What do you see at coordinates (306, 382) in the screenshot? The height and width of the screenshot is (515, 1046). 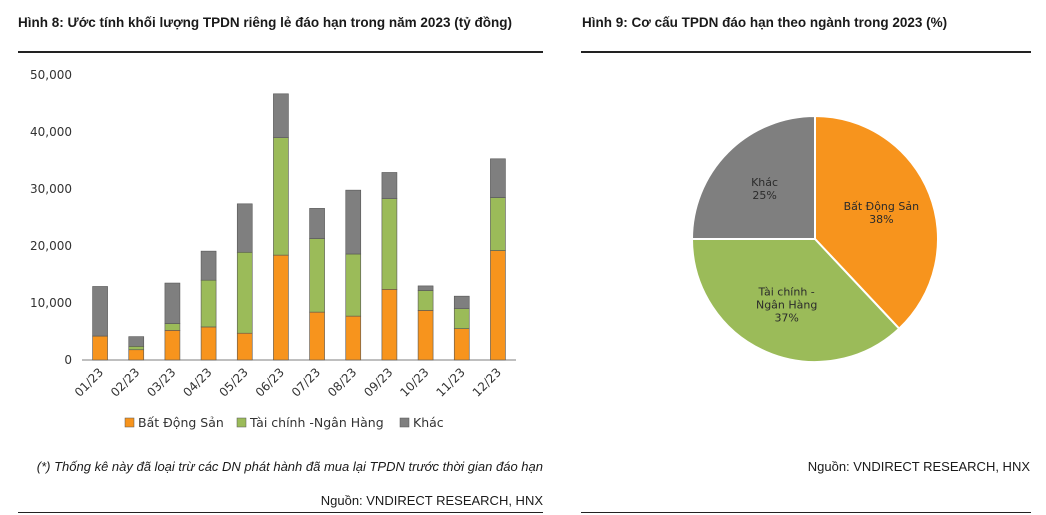 I see `x-tick-label: 07/23` at bounding box center [306, 382].